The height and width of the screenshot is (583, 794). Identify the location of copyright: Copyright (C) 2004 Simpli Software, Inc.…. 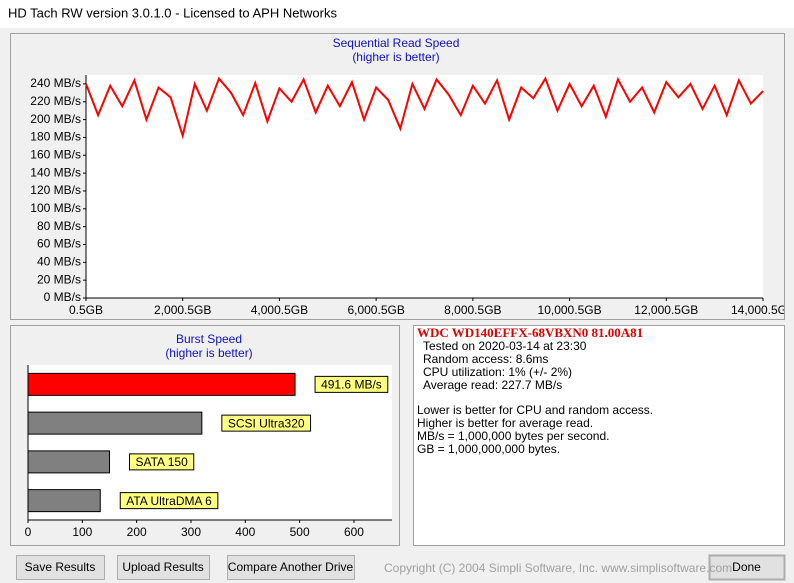
(558, 568).